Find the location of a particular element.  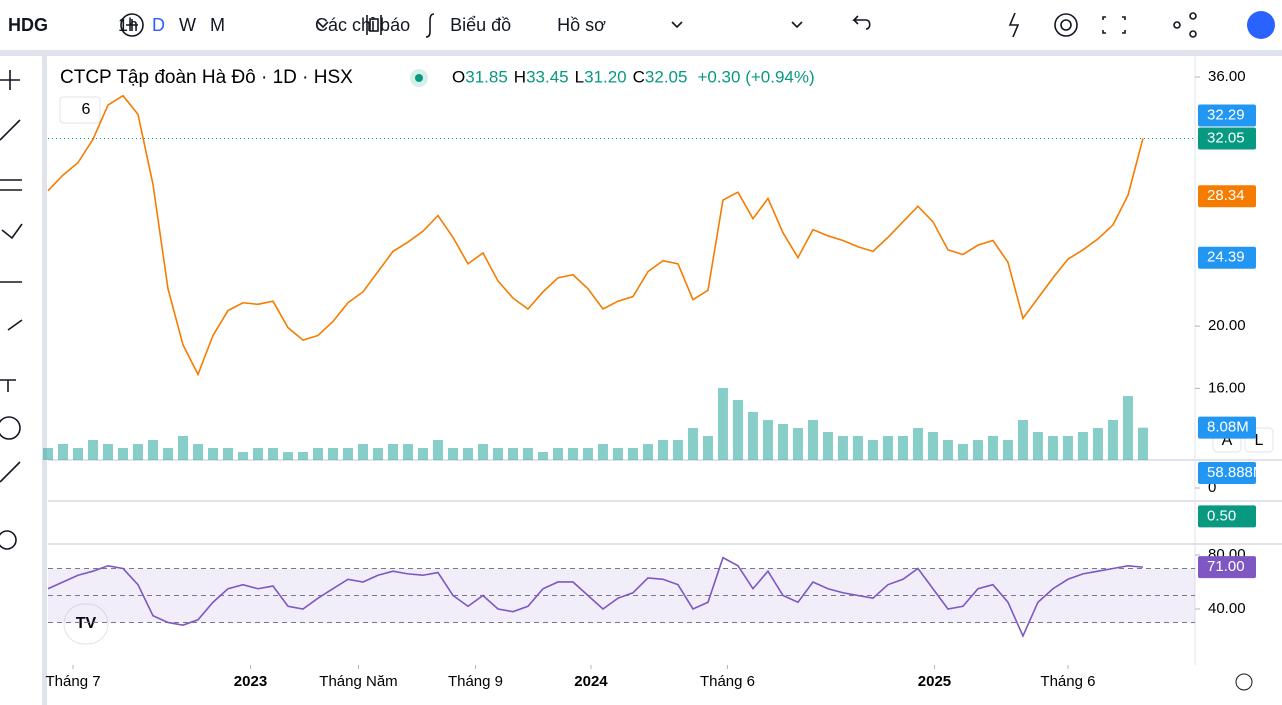

ohlc-label: C is located at coordinates (639, 76).